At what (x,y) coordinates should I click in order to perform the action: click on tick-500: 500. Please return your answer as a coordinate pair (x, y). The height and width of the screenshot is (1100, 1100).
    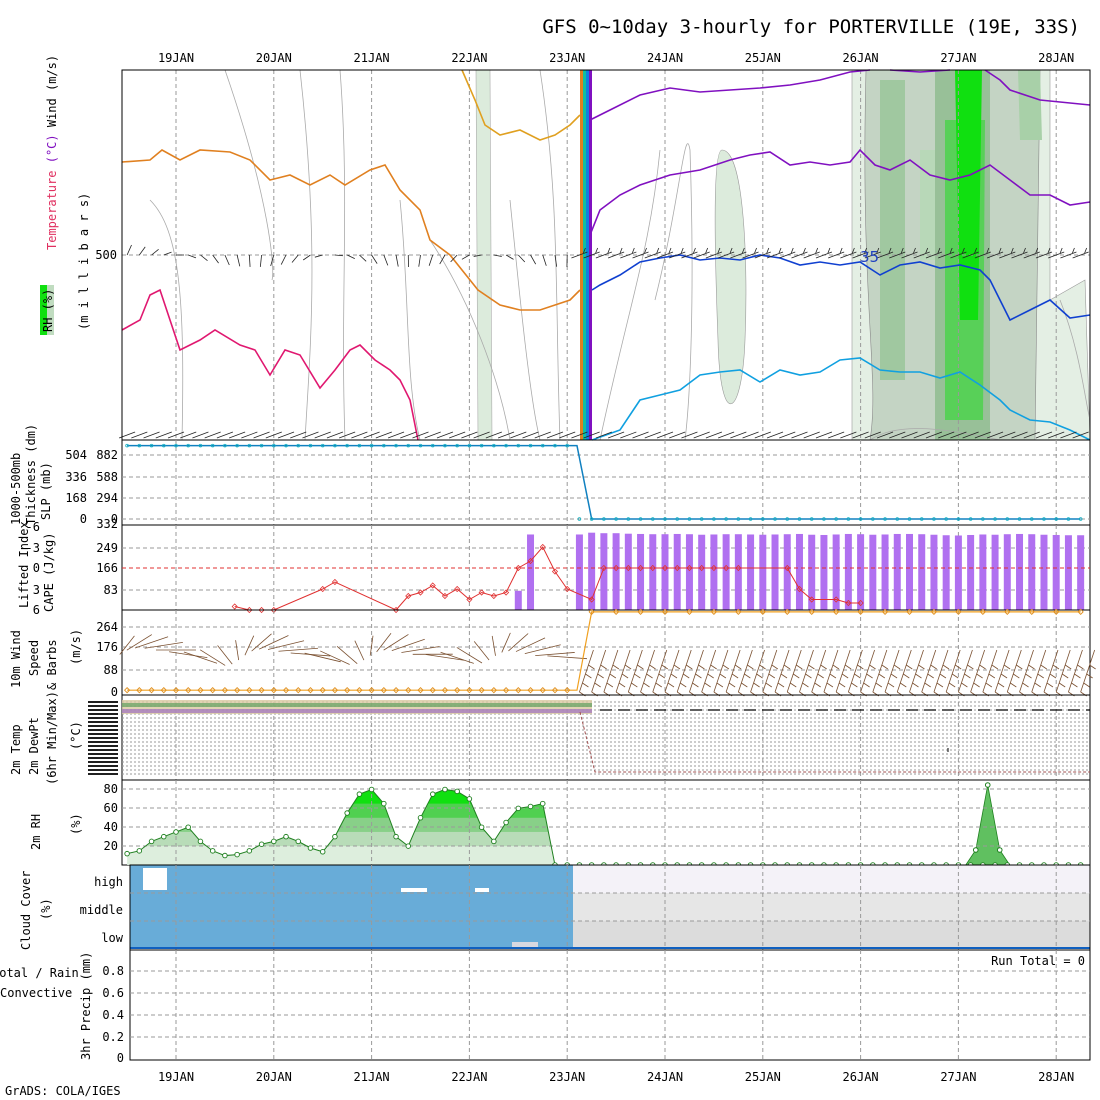
    Looking at the image, I should click on (106, 255).